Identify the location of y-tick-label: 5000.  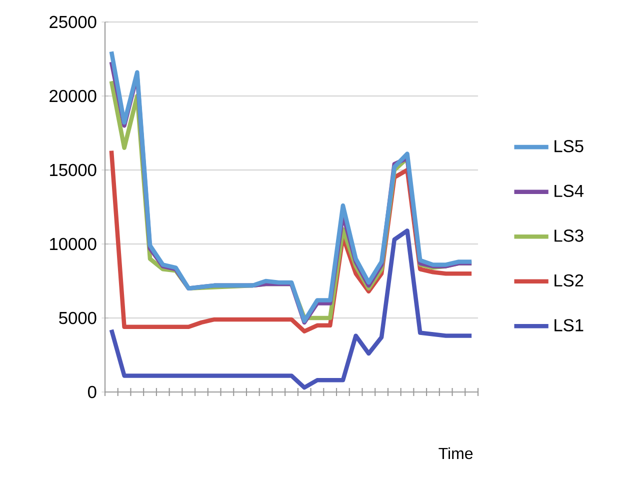
(77, 318).